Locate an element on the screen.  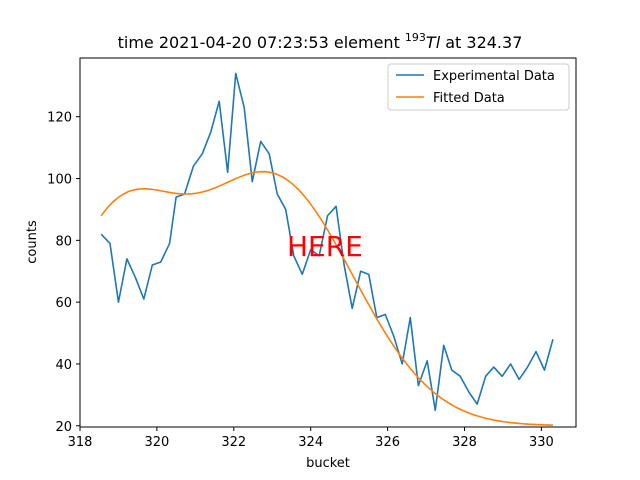
x-tick-label: 320 is located at coordinates (156, 442).